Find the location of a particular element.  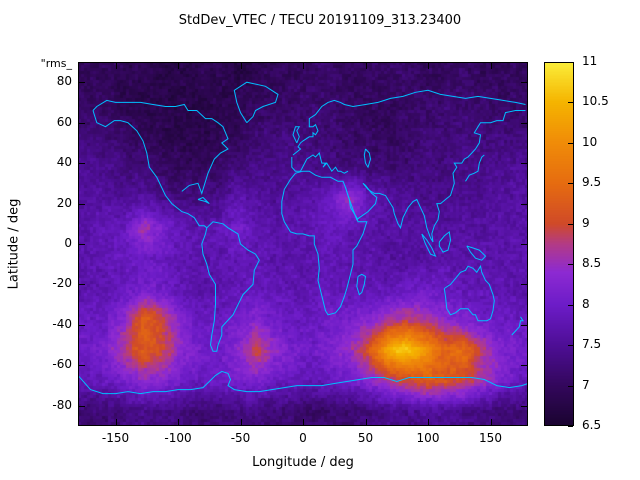

x-tick-label: -50 is located at coordinates (240, 438).